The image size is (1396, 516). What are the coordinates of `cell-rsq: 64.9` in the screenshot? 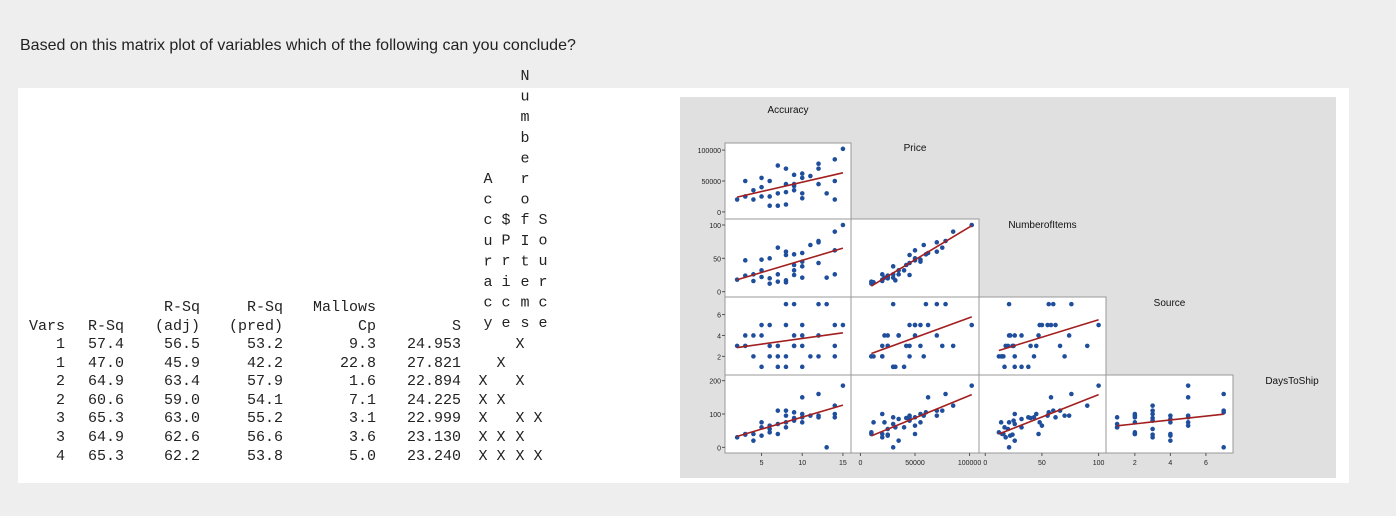 It's located at (105, 437).